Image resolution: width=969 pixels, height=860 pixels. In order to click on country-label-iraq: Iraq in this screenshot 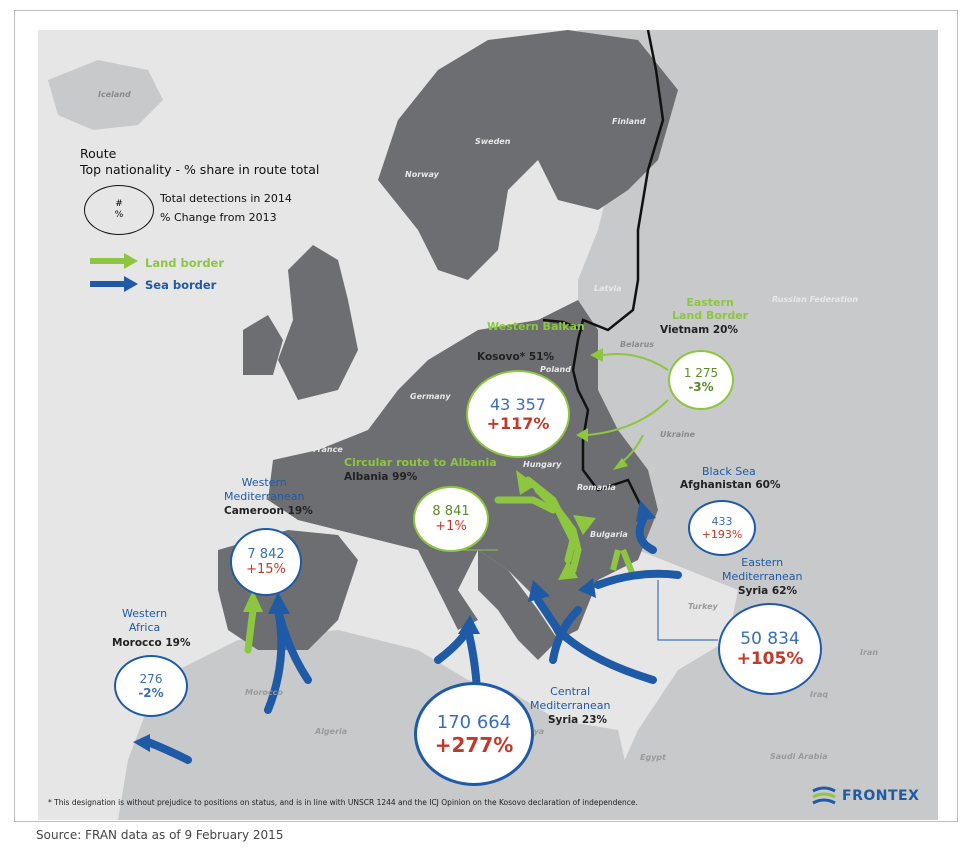, I will do `click(819, 694)`.